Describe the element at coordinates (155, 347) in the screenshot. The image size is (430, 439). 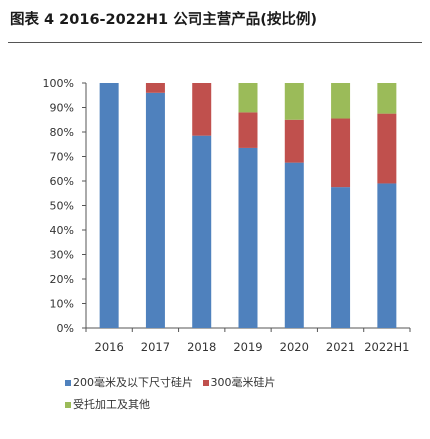
I see `x-tick-label: 2017` at that location.